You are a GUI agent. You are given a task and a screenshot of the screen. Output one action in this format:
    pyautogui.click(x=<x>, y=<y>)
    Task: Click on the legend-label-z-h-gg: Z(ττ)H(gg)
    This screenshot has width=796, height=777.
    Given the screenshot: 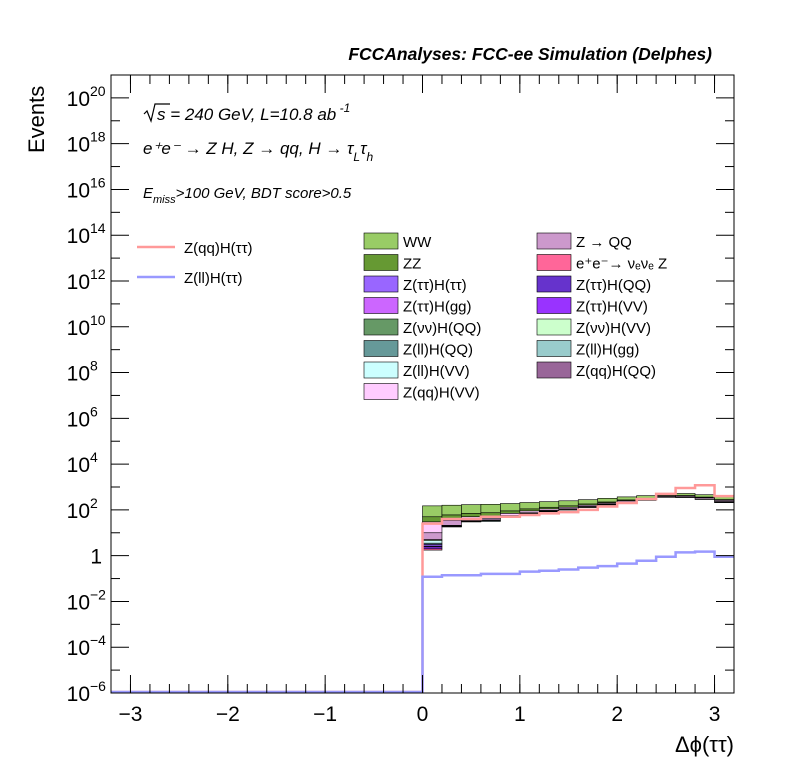 What is the action you would take?
    pyautogui.click(x=437, y=307)
    